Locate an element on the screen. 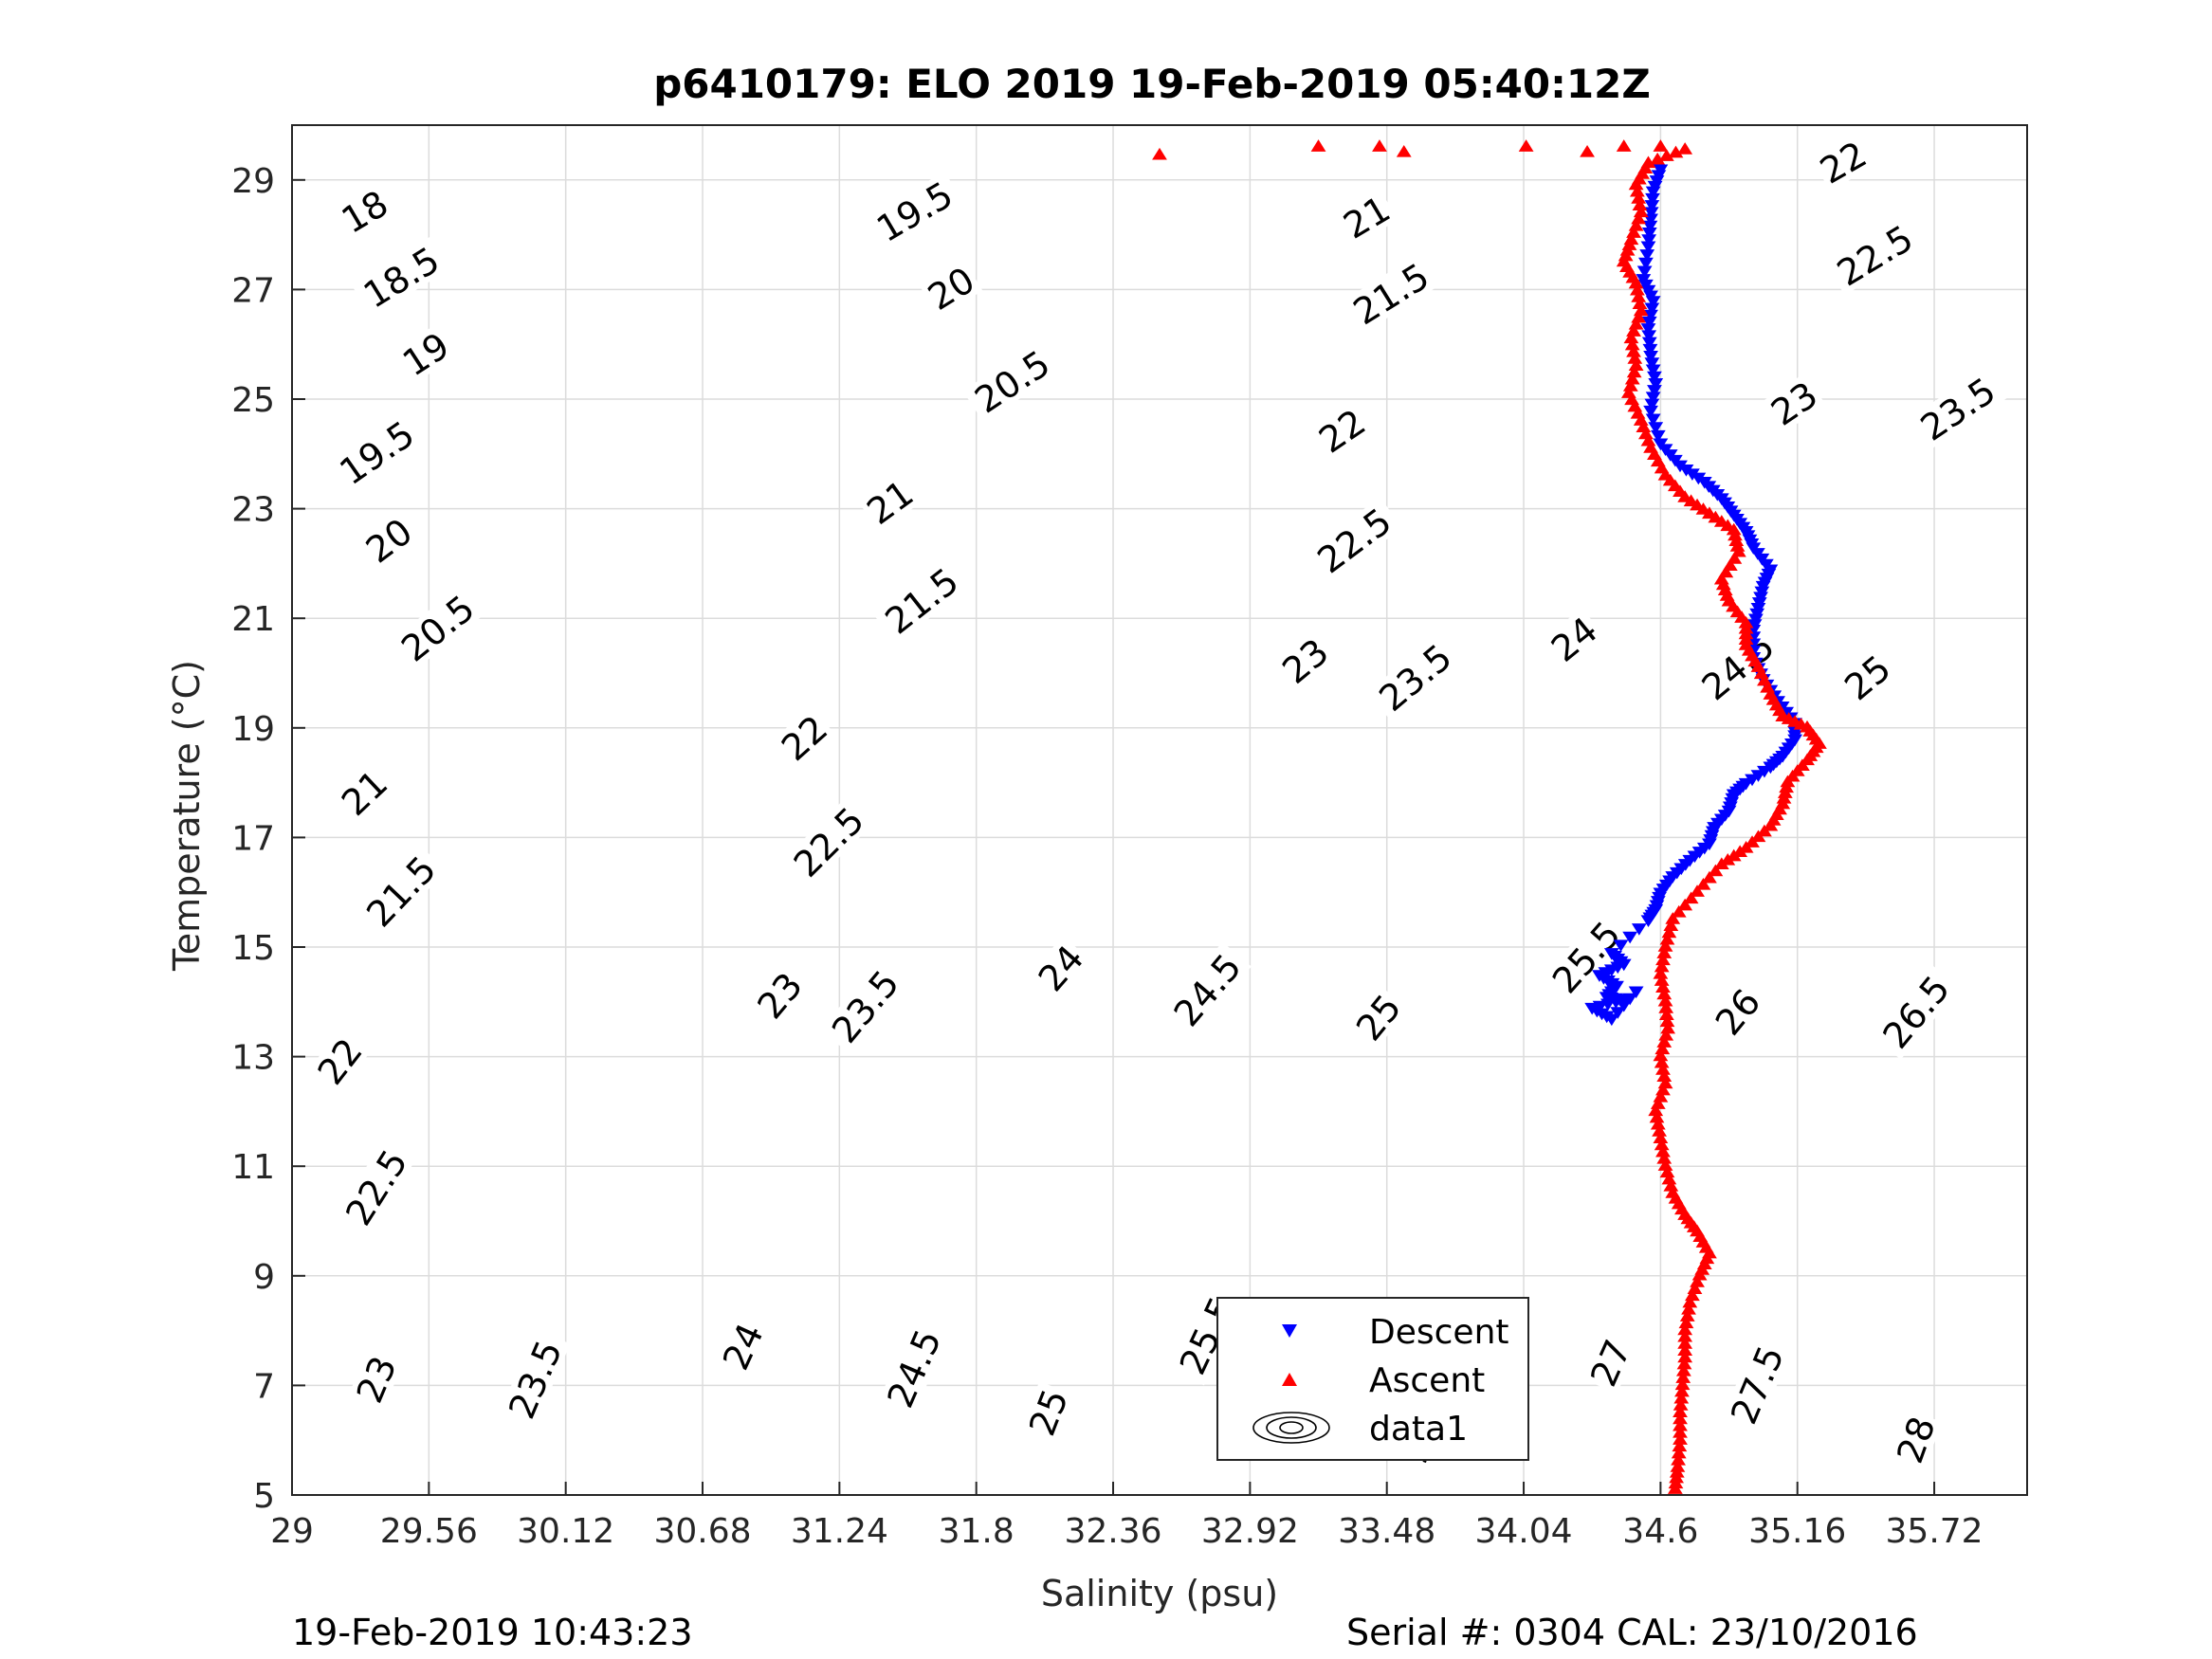  y-tick-label: 9 is located at coordinates (264, 1277).